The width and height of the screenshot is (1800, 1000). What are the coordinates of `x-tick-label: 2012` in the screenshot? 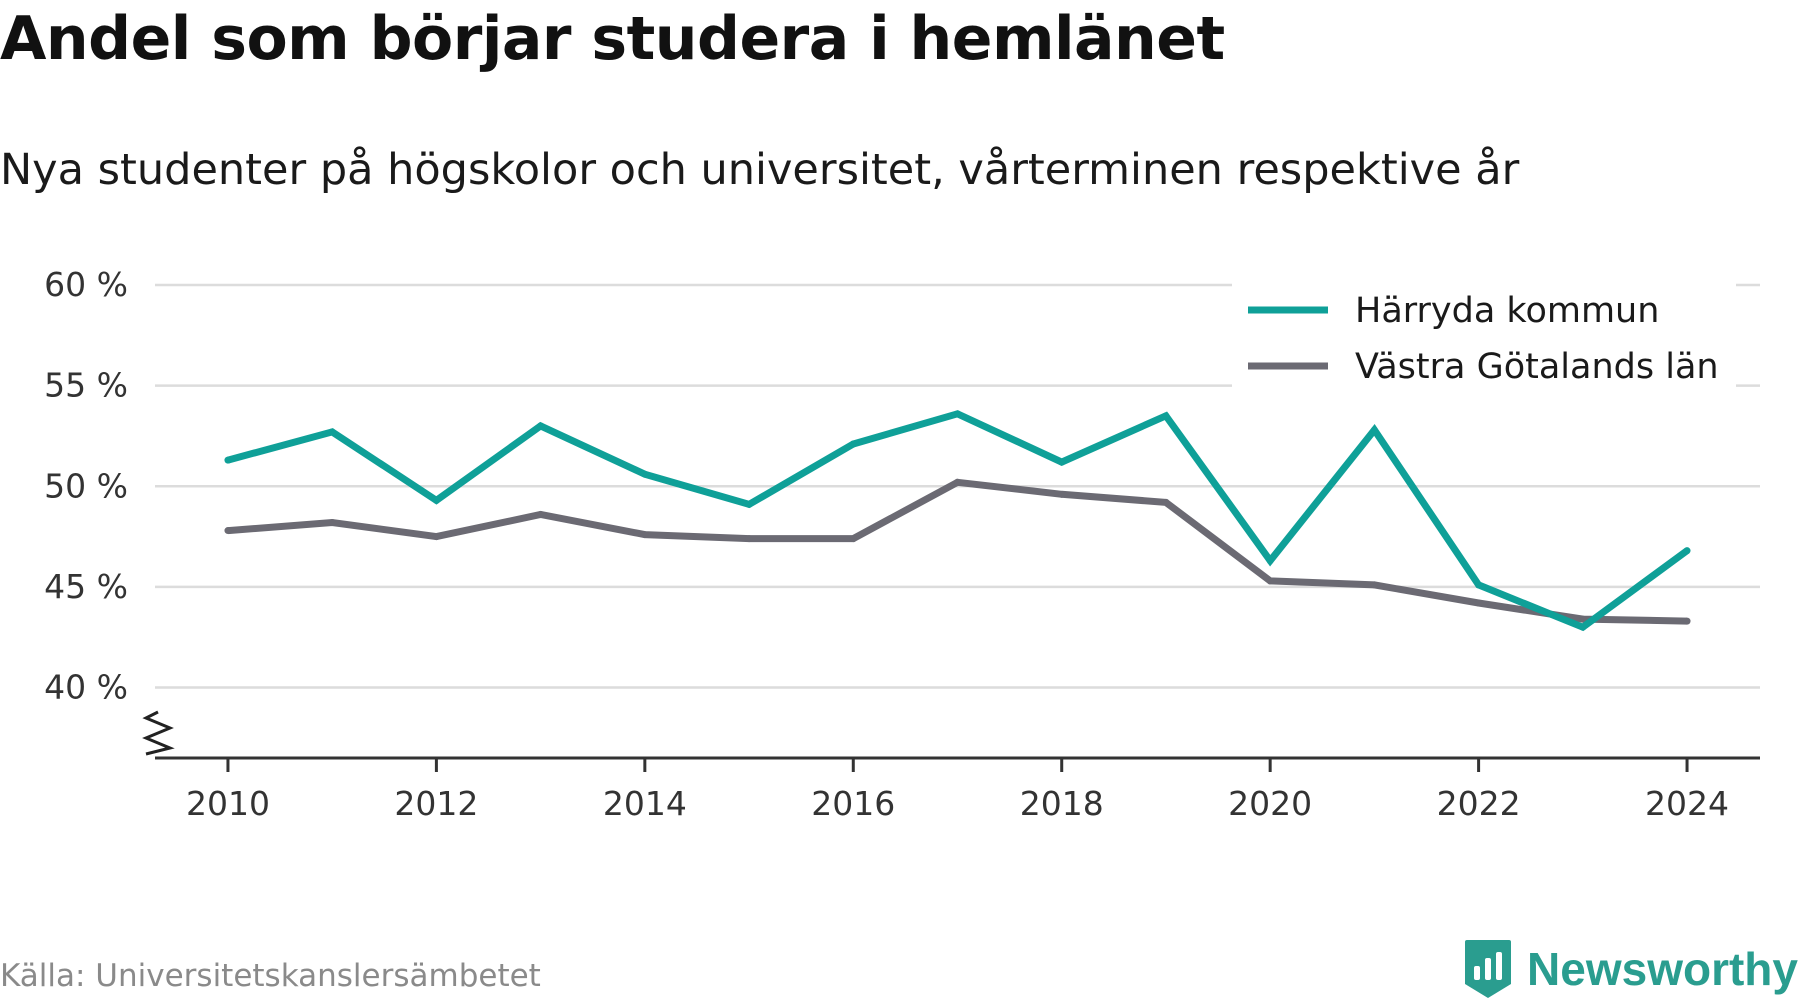 It's located at (436, 803).